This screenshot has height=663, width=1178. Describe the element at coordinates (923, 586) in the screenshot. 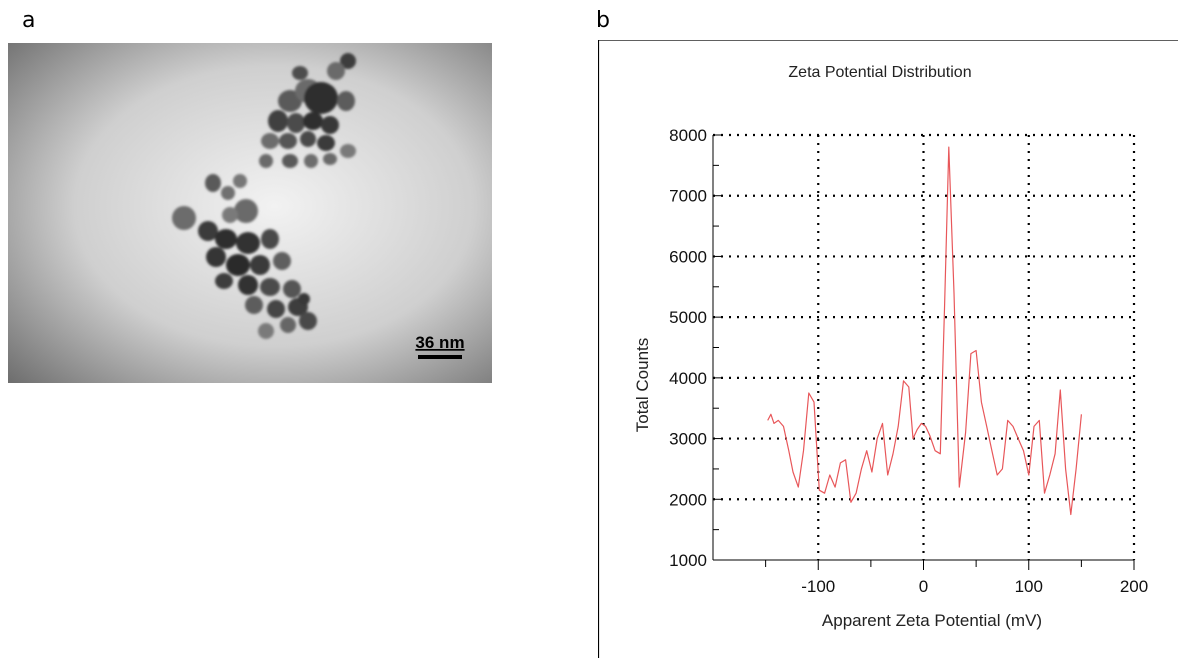

I see `x-tick-label-0: 0` at that location.